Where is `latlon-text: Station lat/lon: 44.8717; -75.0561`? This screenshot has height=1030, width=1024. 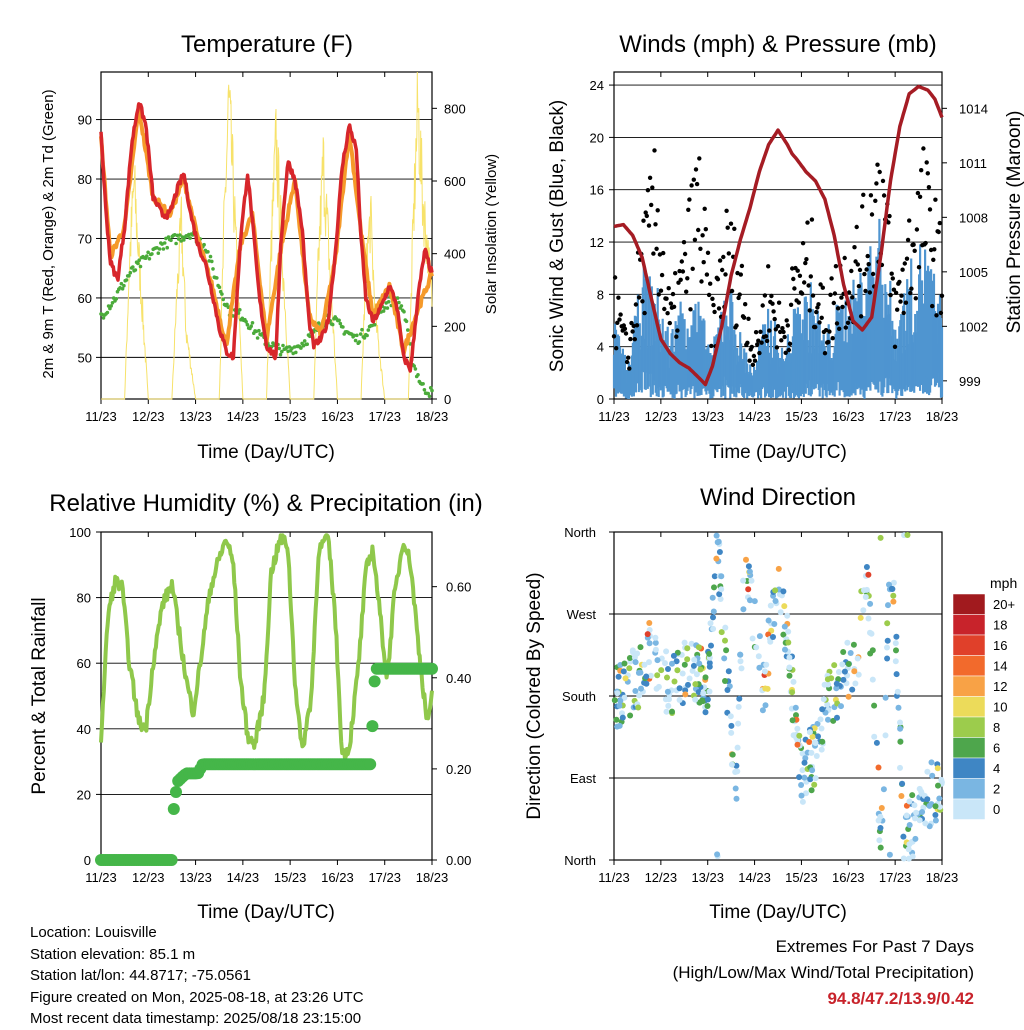 latlon-text: Station lat/lon: 44.8717; -75.0561 is located at coordinates (141, 975).